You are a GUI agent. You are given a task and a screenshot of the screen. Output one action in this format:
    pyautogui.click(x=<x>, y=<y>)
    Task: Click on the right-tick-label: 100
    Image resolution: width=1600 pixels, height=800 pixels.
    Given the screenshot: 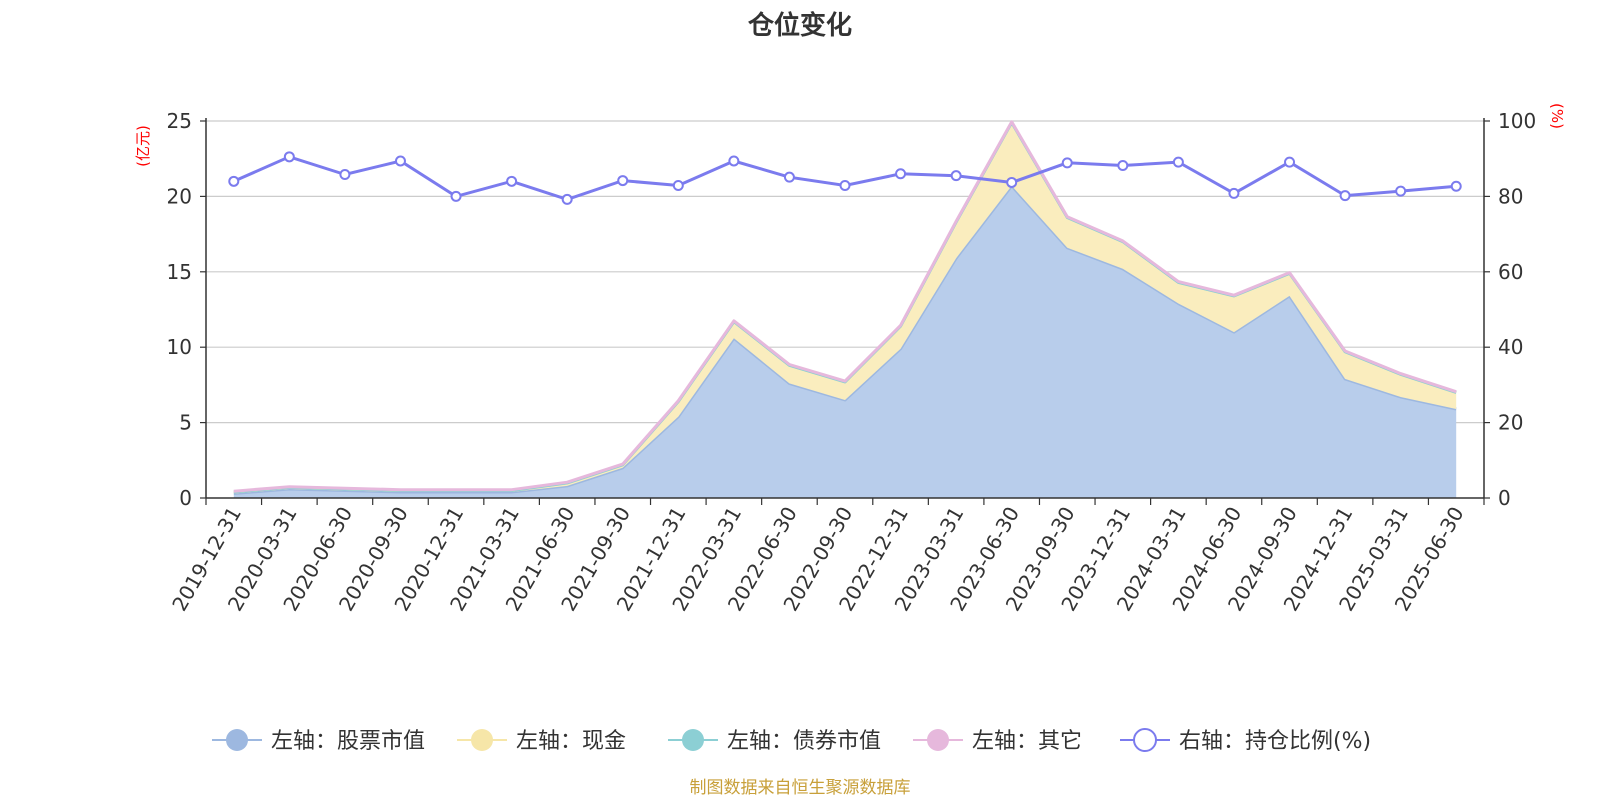 What is the action you would take?
    pyautogui.click(x=1517, y=121)
    